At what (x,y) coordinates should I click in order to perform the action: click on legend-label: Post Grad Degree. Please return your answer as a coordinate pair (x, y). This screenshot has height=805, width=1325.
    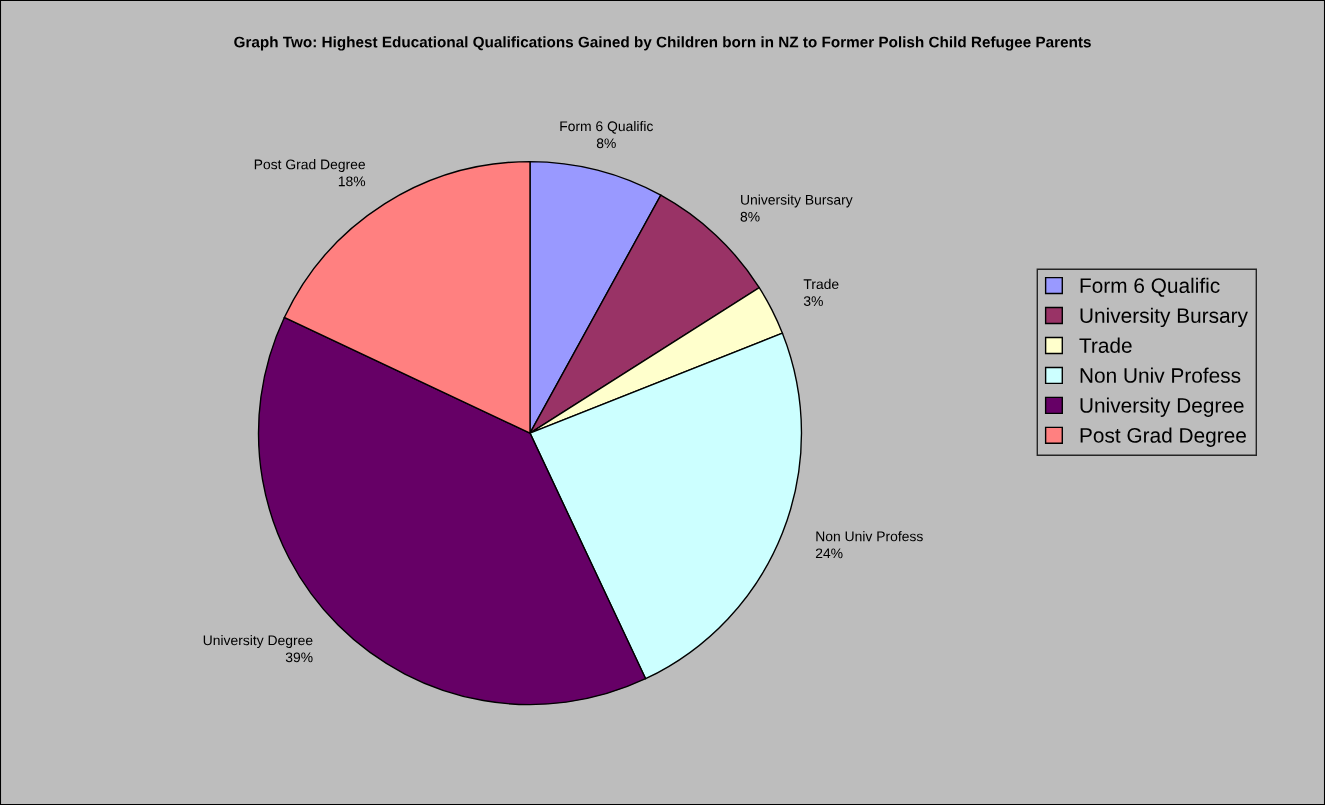
    Looking at the image, I should click on (1163, 437).